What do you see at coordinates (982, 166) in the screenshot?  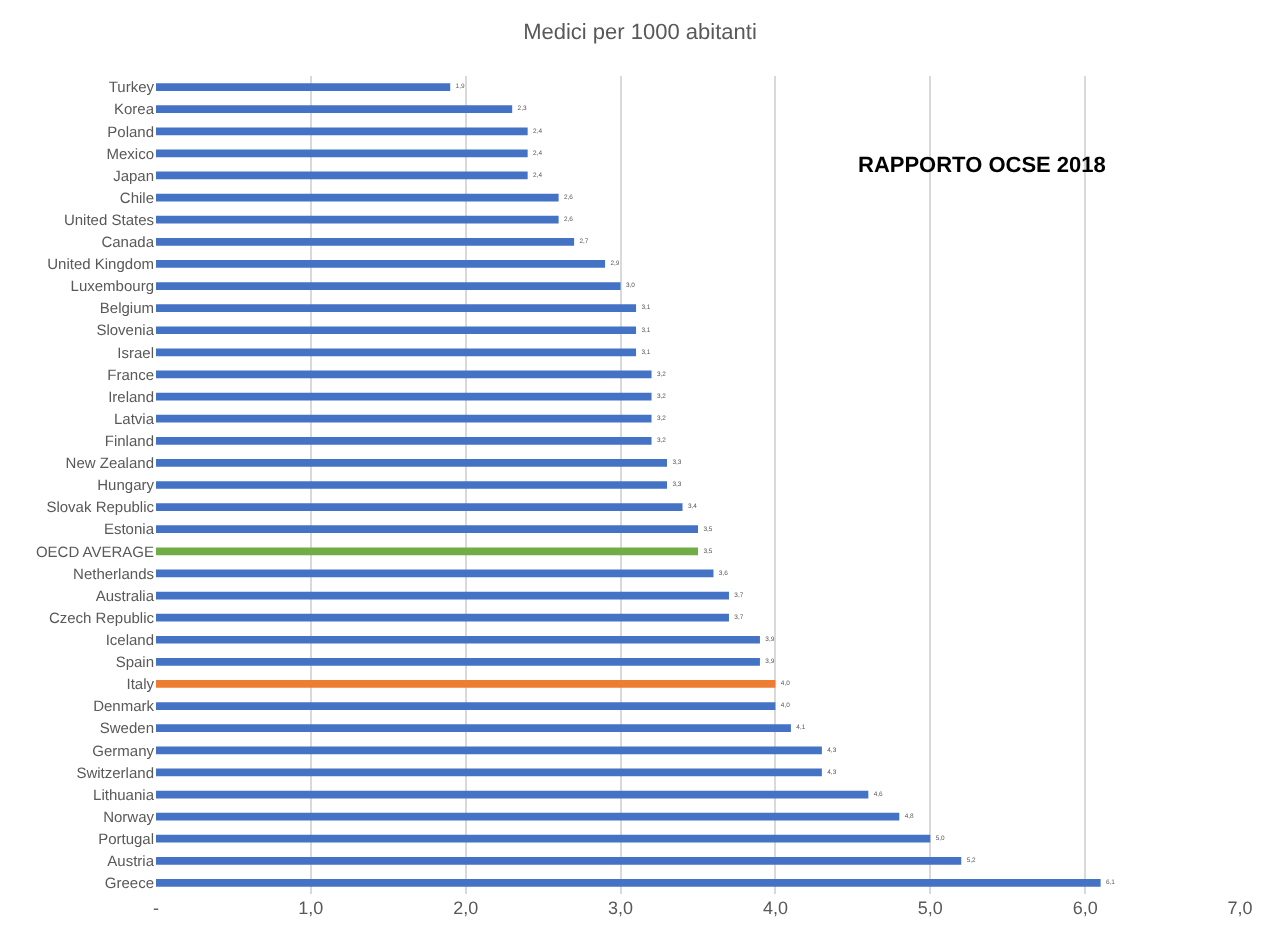 I see `annotation: RAPPORTO OCSE 2018` at bounding box center [982, 166].